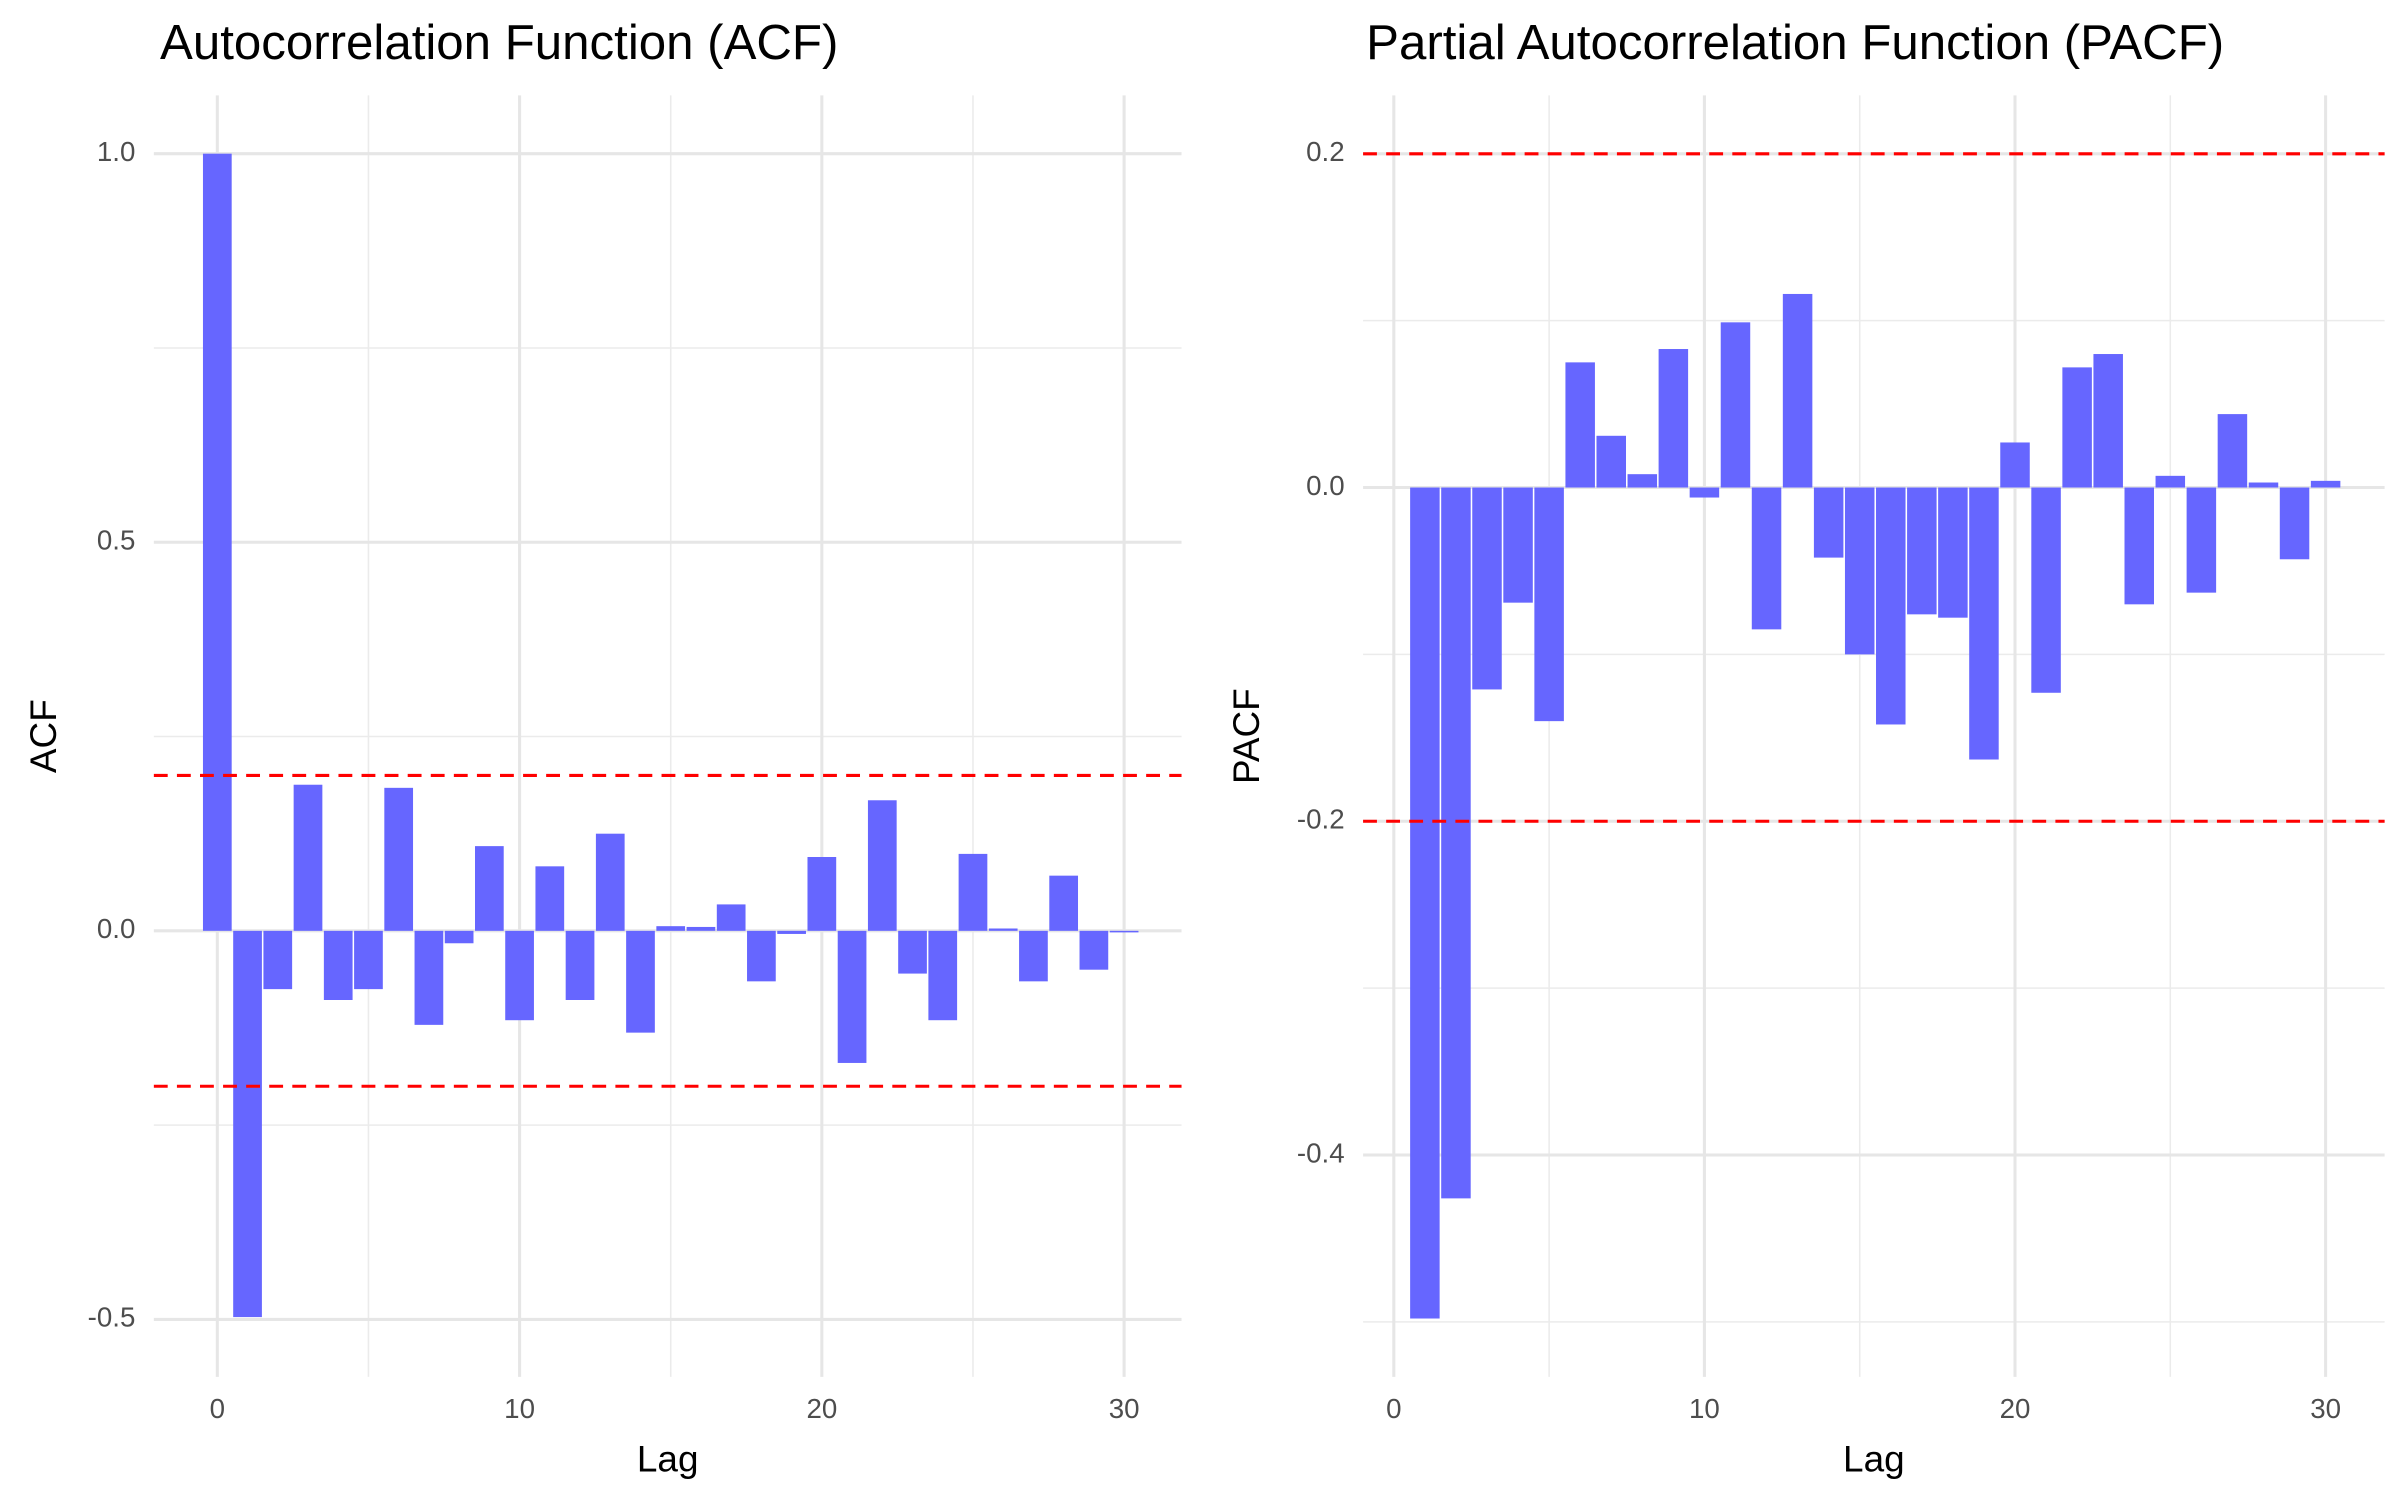 The height and width of the screenshot is (1500, 2400). I want to click on chart-title: Autocorrelation Function (ACF), so click(499, 42).